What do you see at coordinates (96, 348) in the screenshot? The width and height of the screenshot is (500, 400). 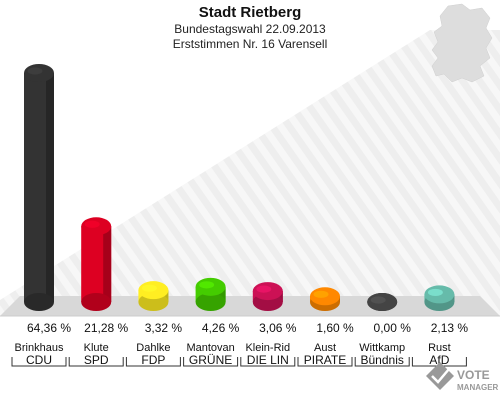 I see `candidate-label-1: Klute` at bounding box center [96, 348].